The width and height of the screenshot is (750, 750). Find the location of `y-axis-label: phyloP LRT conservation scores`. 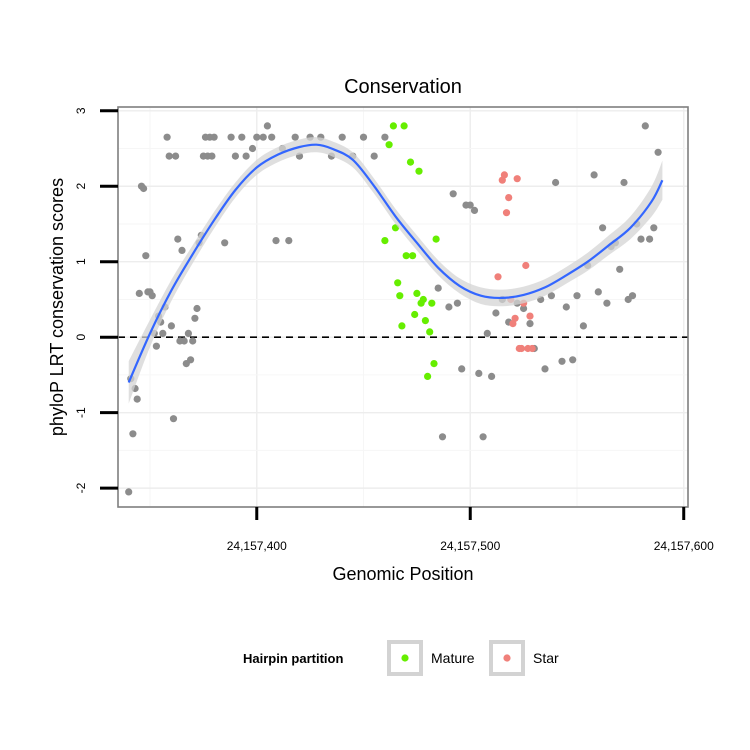

y-axis-label: phyloP LRT conservation scores is located at coordinates (57, 307).